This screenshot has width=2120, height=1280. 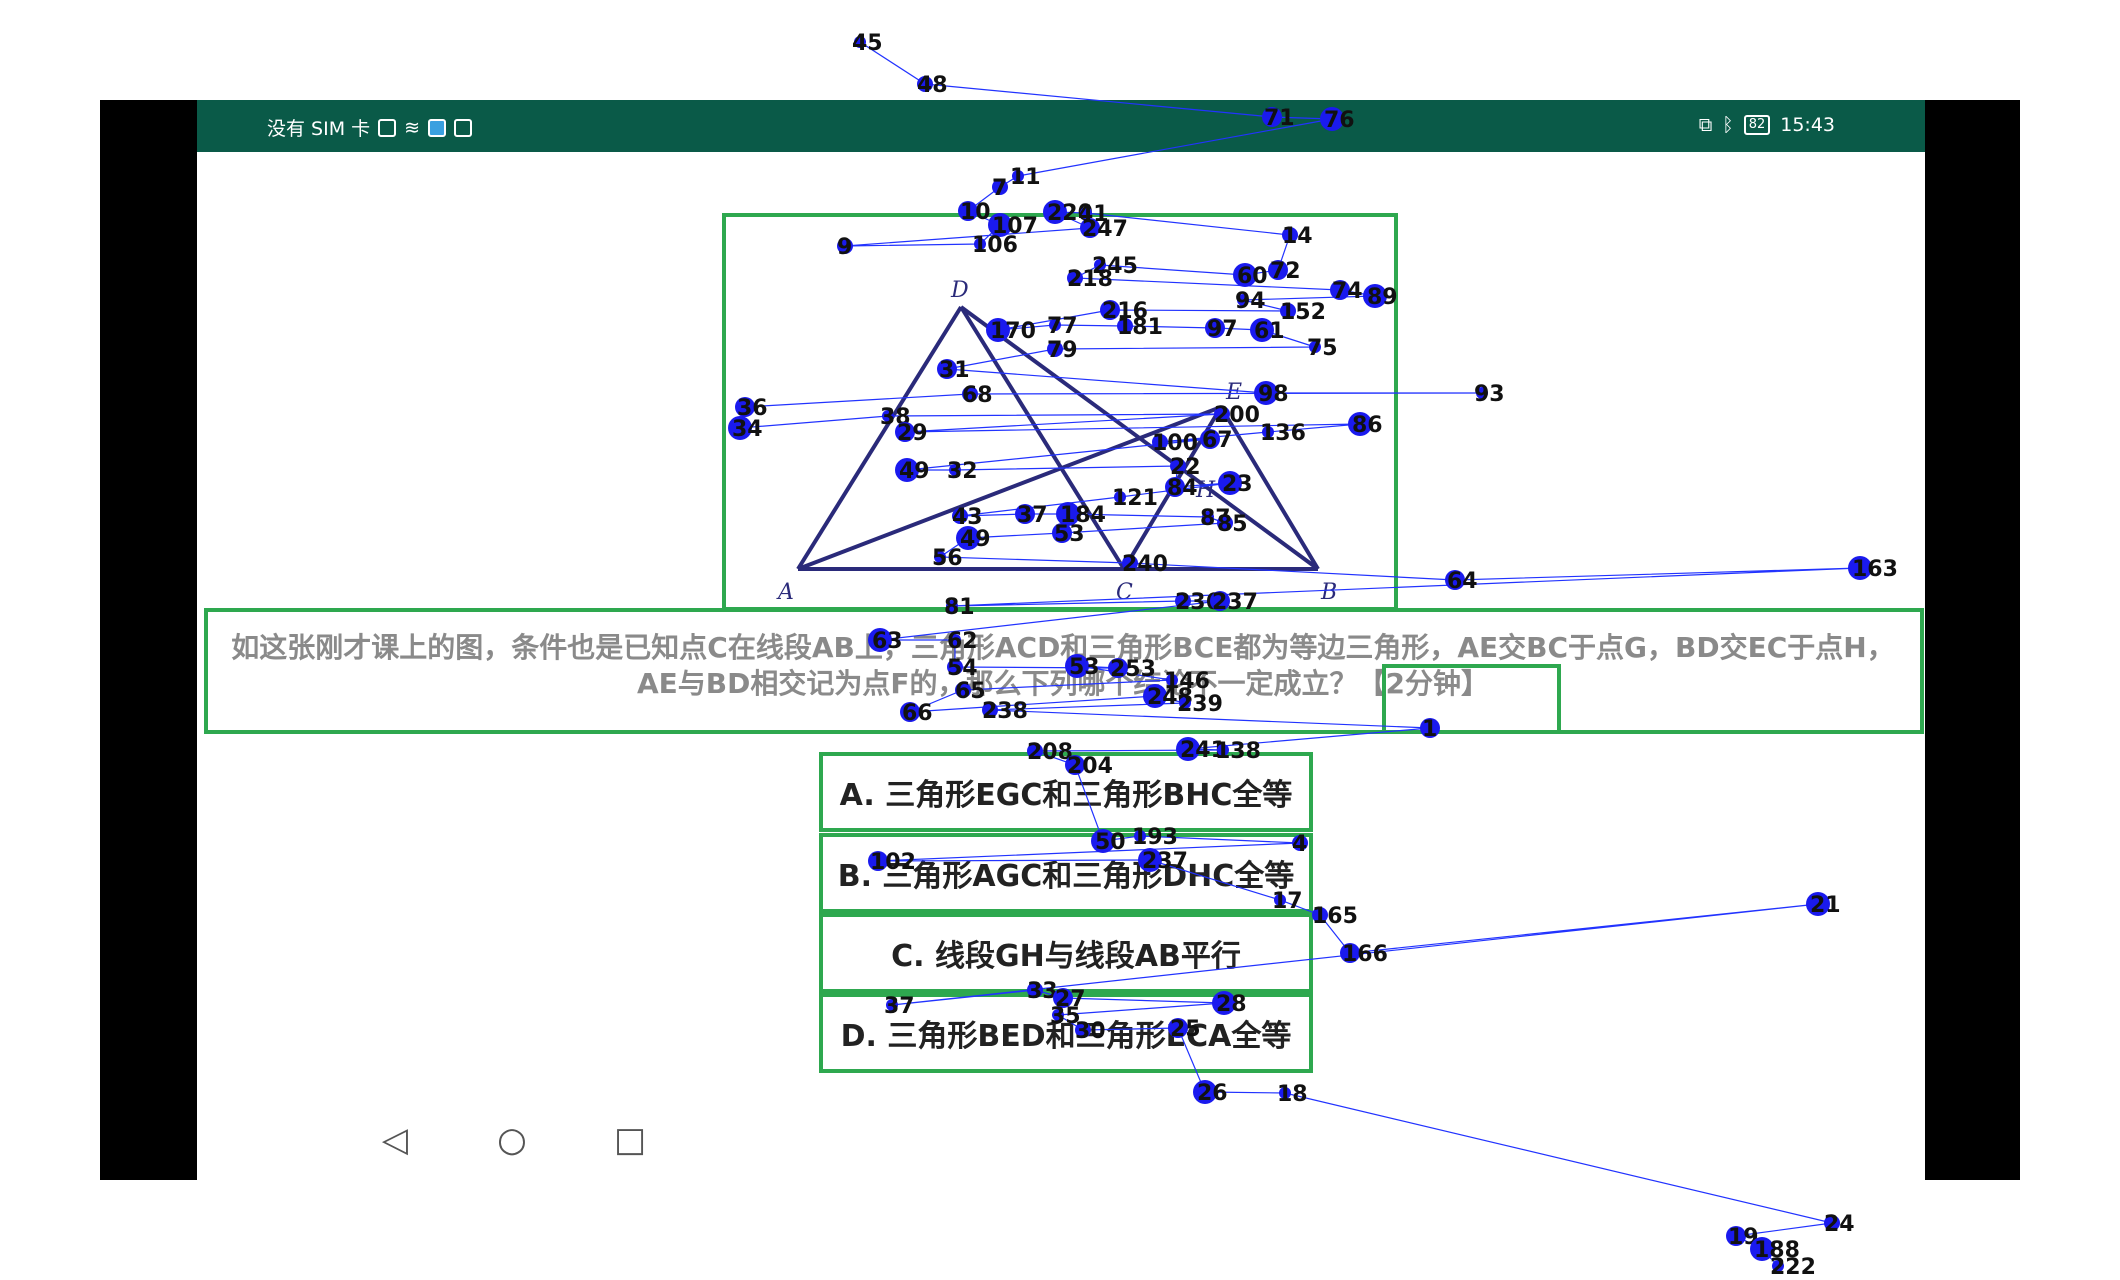 I want to click on gaze-point-label: 29, so click(x=912, y=433).